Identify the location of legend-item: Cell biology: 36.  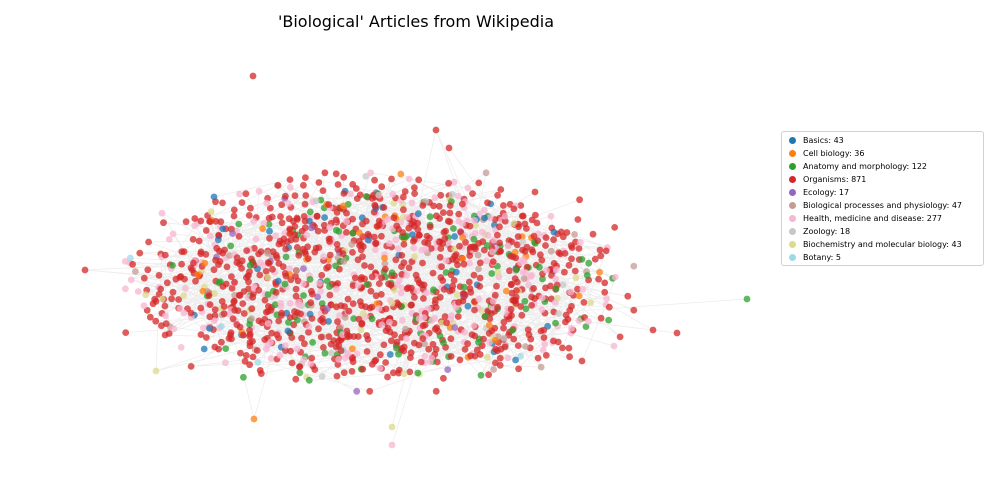
(886, 153).